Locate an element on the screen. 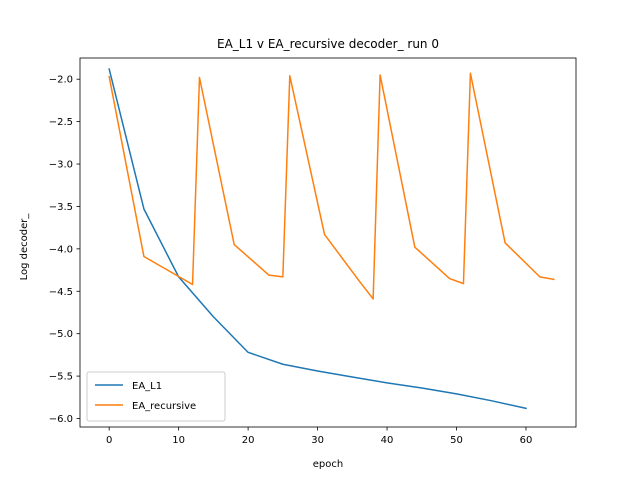 The width and height of the screenshot is (640, 480). chart-title: EA_L1 v EA_recursive decoder_ run 0 is located at coordinates (328, 44).